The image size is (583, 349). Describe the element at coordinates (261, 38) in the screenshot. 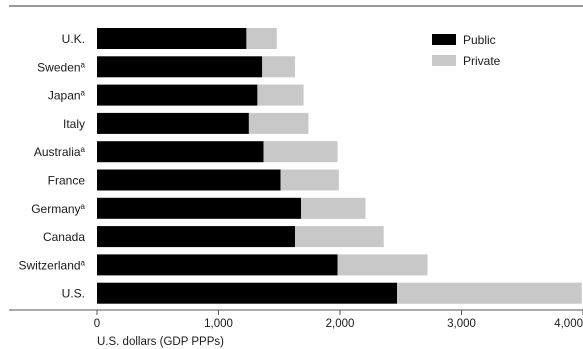

I see `bar-private-u-k` at that location.